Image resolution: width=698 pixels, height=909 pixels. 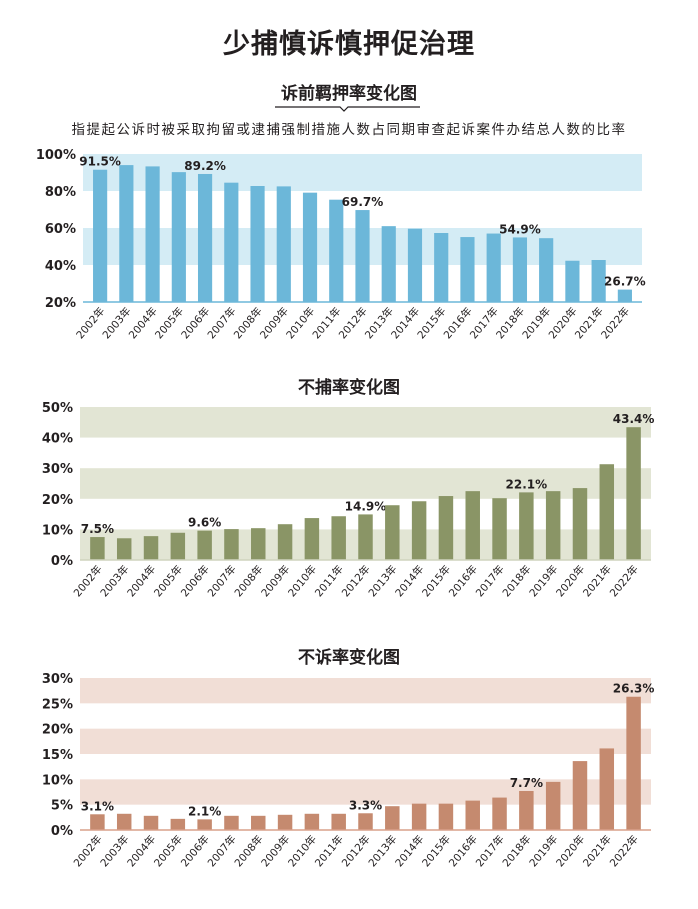 What do you see at coordinates (527, 484) in the screenshot?
I see `data-label: 22.1%` at bounding box center [527, 484].